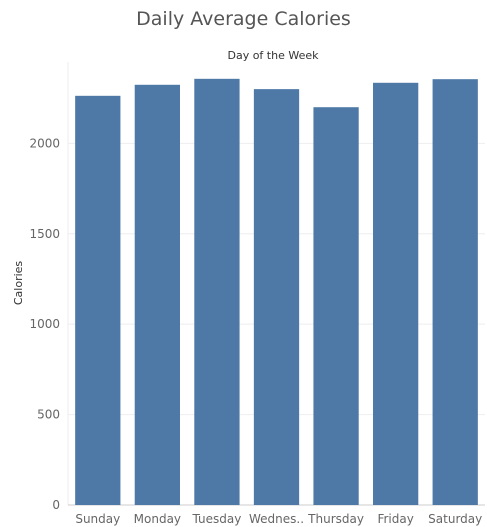 This screenshot has height=527, width=487. What do you see at coordinates (18, 283) in the screenshot?
I see `y-axis-title: Calories` at bounding box center [18, 283].